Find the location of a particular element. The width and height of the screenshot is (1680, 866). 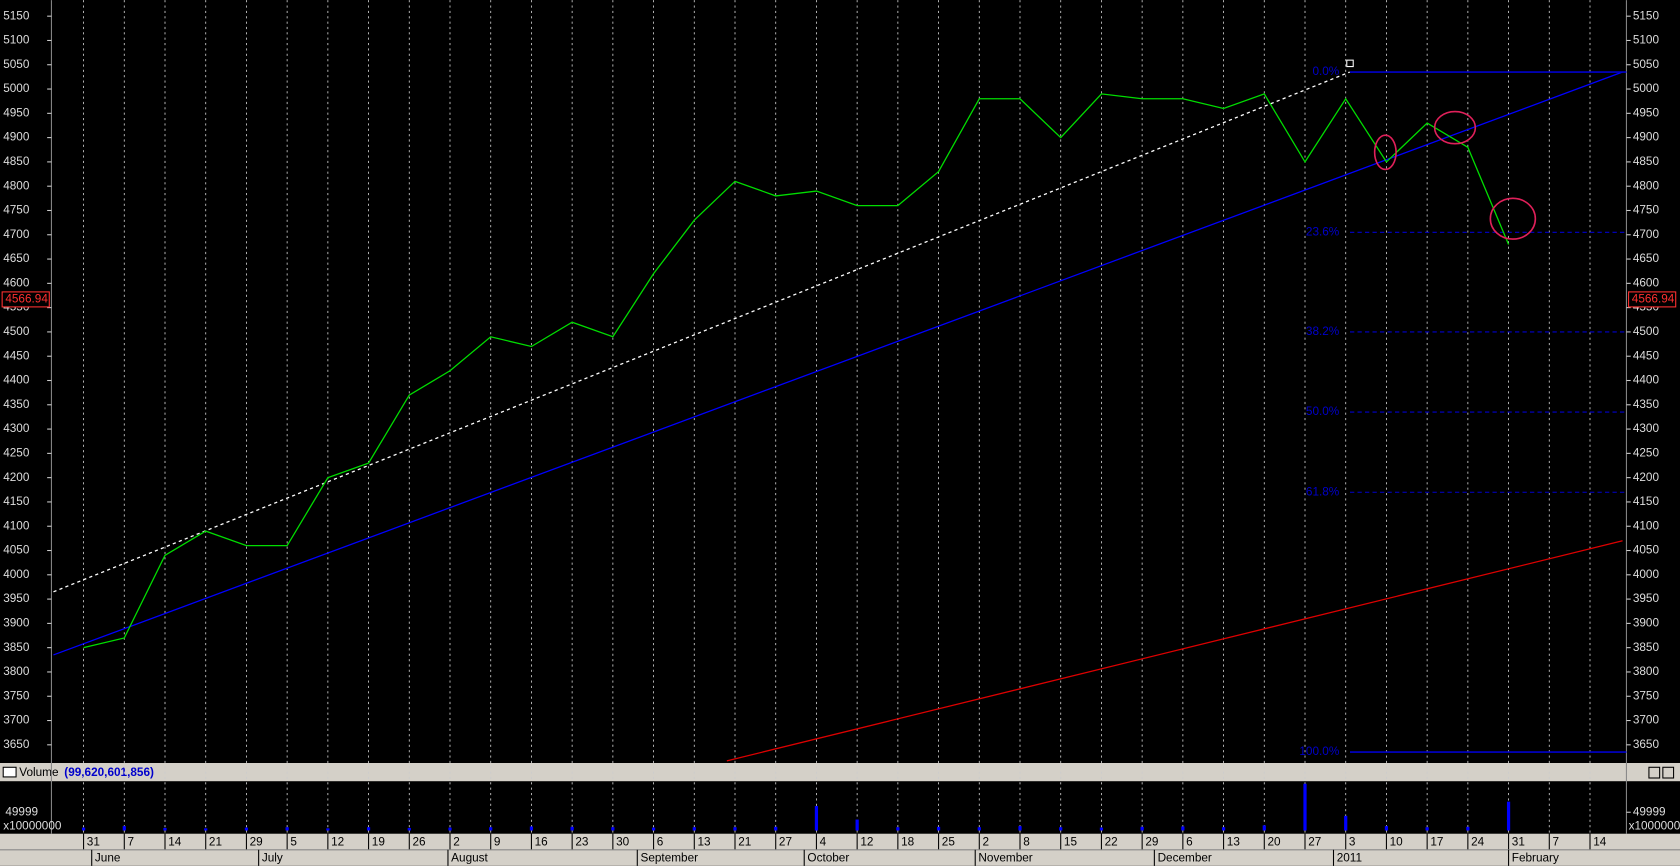

fib-label: 50.0% is located at coordinates (1323, 411).